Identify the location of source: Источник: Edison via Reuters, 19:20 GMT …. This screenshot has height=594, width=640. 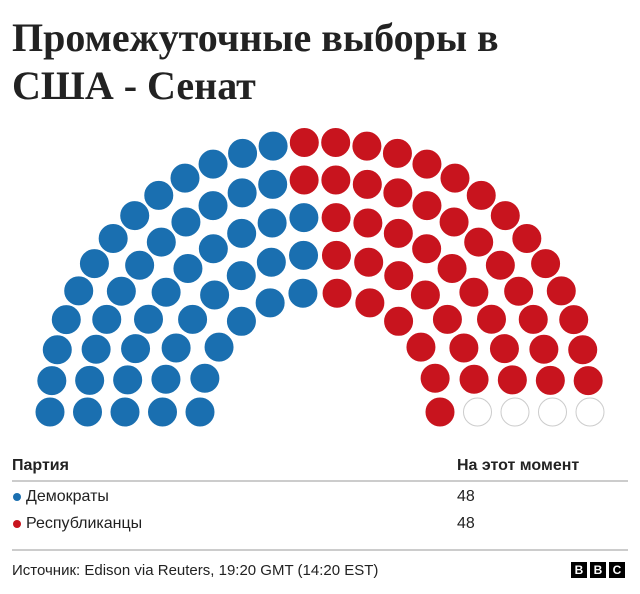
(195, 570).